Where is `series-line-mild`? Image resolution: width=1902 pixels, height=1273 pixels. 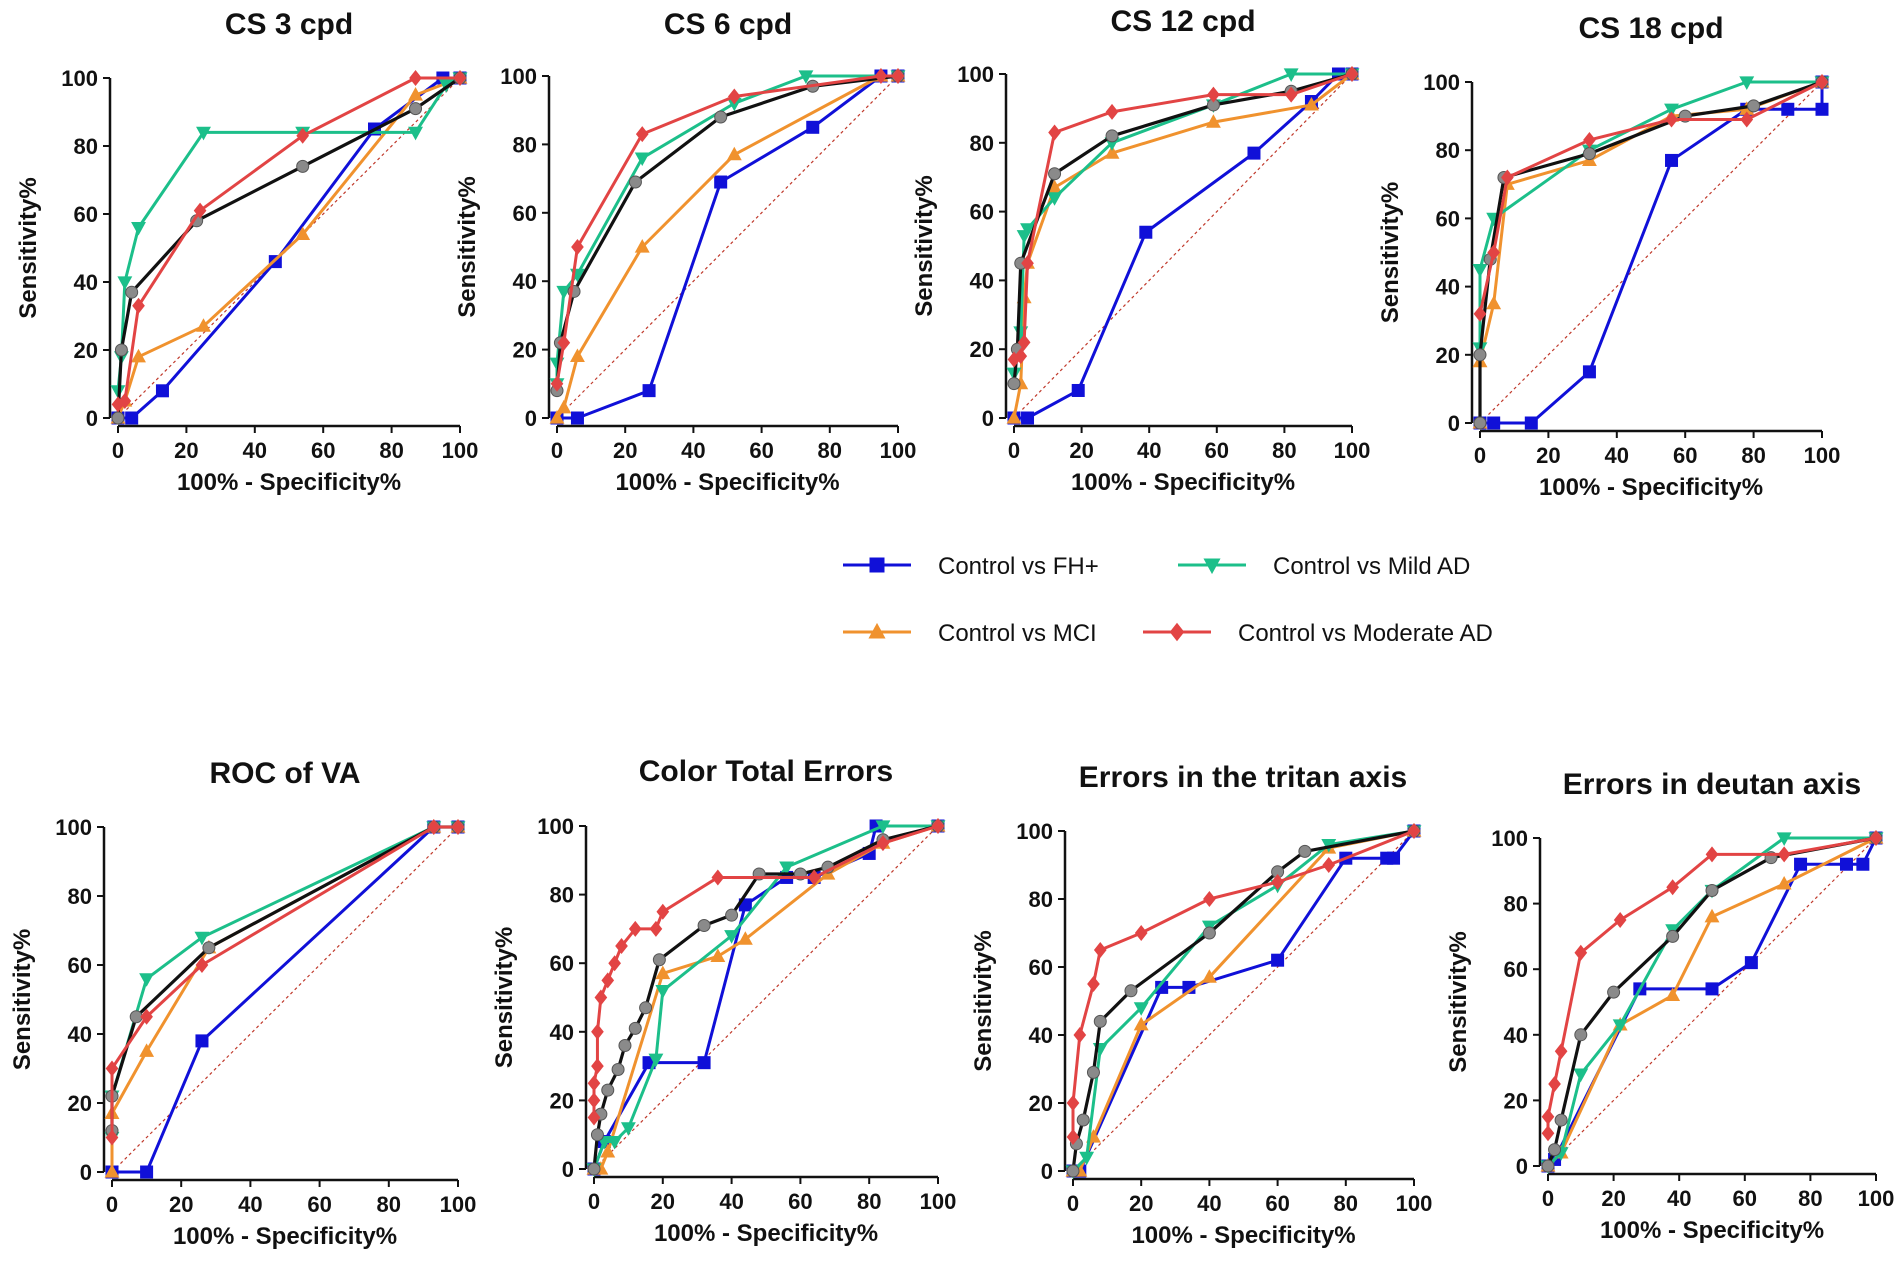 series-line-mild is located at coordinates (1711, 1002).